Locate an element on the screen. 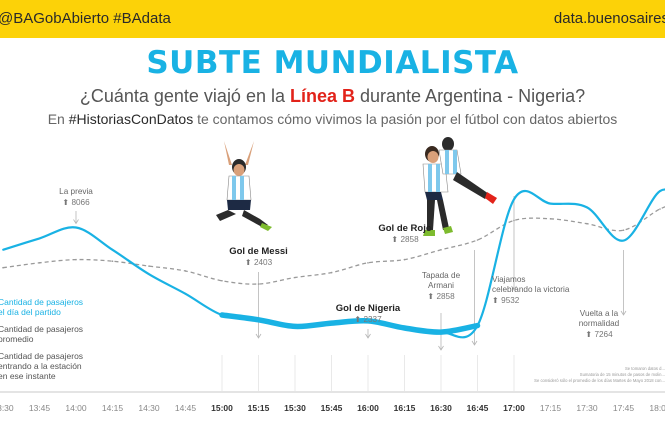 The width and height of the screenshot is (665, 425). x-tick-label: 13:45 is located at coordinates (40, 408).